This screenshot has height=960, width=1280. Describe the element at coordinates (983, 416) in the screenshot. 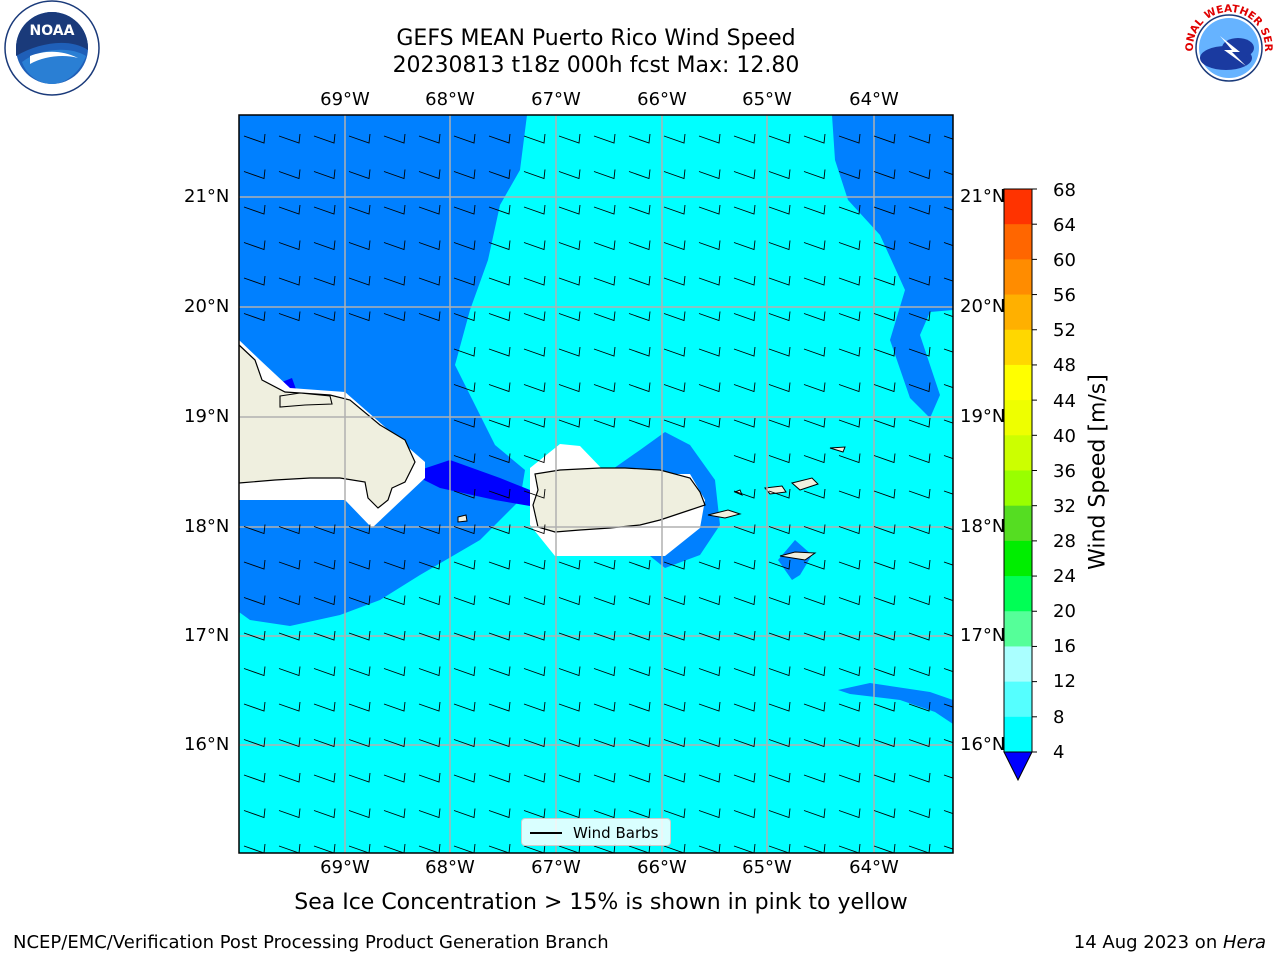

I see `lat-label-right: 19°N` at that location.